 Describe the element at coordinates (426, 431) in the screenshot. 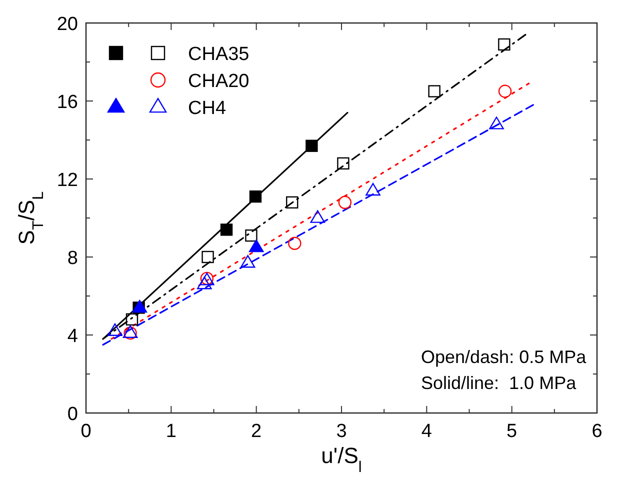

I see `x-tick-label: 4` at that location.